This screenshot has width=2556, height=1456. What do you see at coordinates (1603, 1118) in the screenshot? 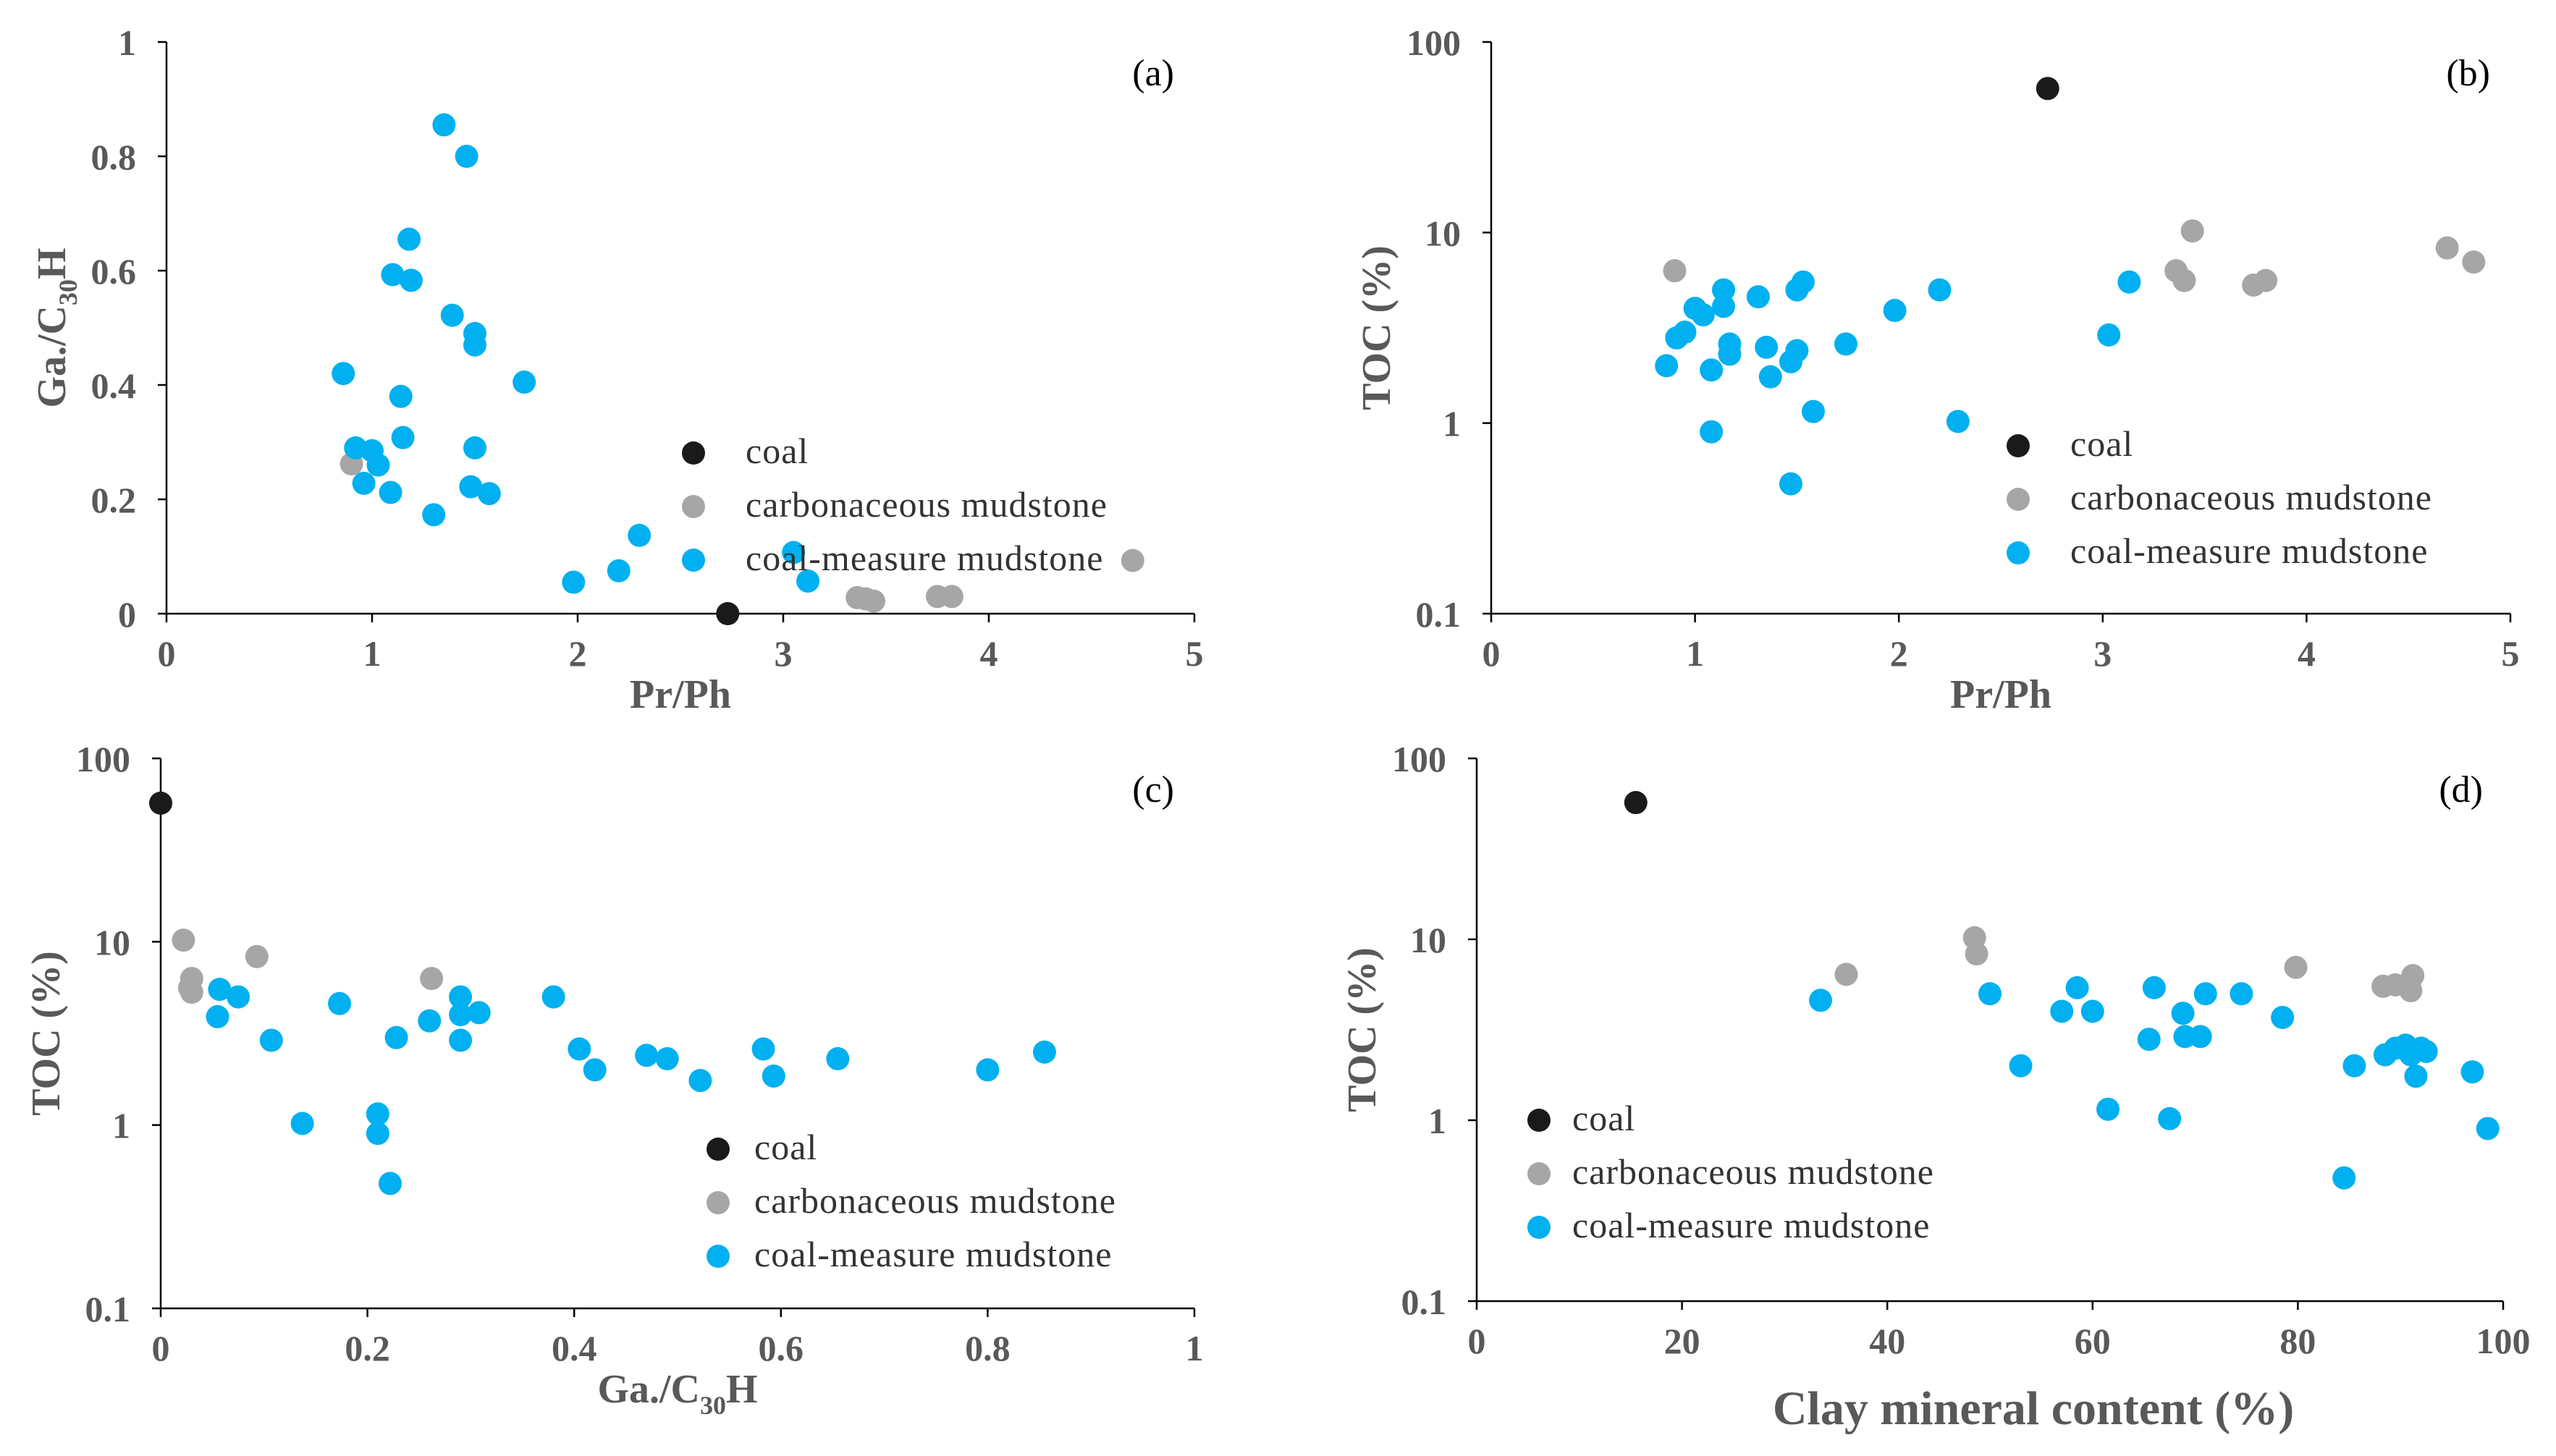
I see `panel-d-legend-label: coal` at bounding box center [1603, 1118].